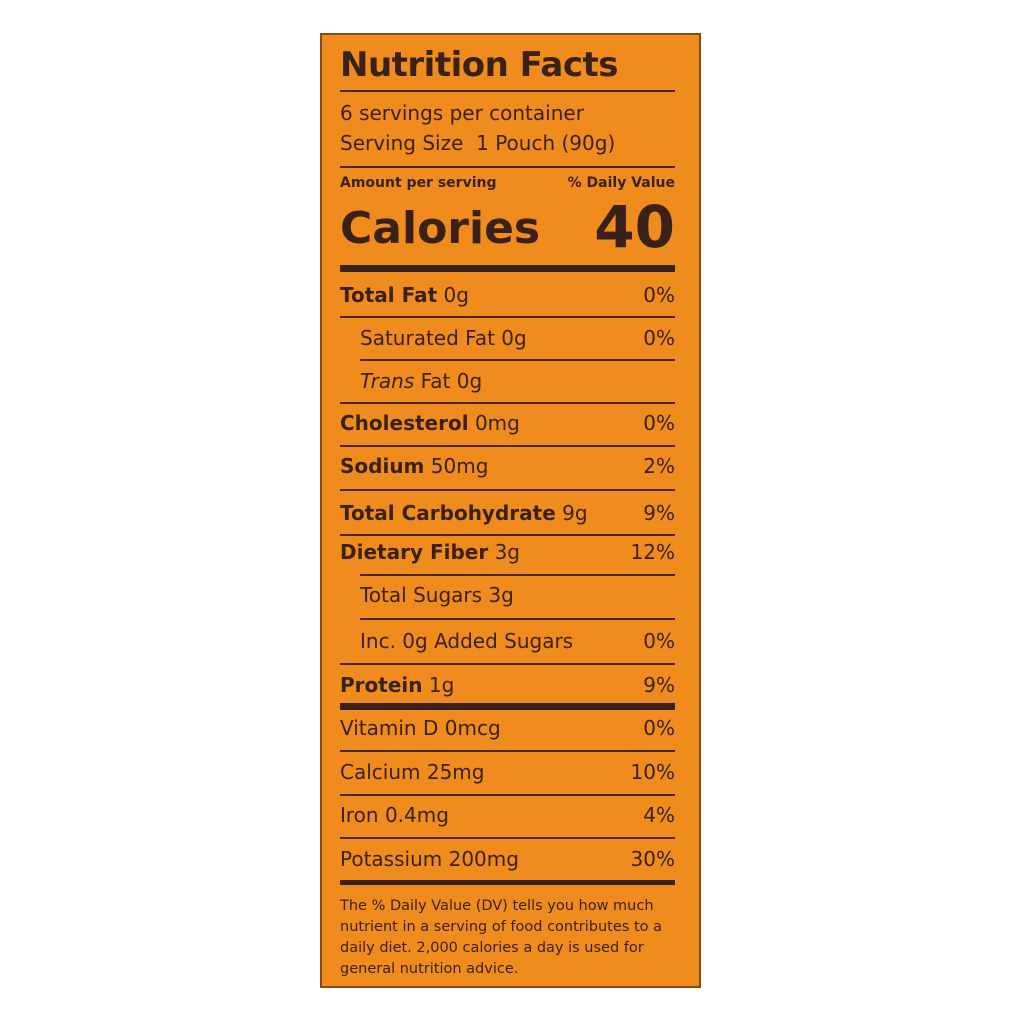  Describe the element at coordinates (421, 381) in the screenshot. I see `nutrient-row-trans-fat: Trans Fat 0g` at that location.